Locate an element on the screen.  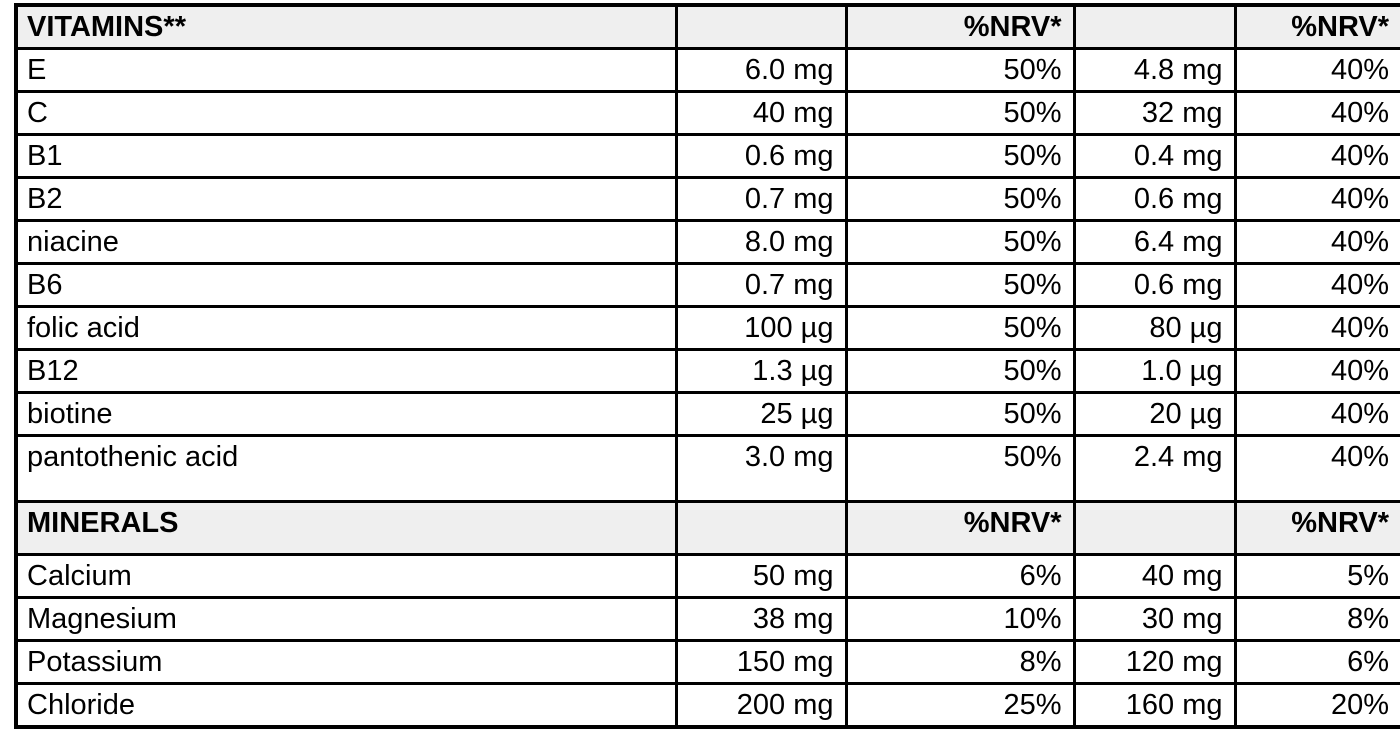
amount-col2-cell: 160 mg is located at coordinates (1154, 705).